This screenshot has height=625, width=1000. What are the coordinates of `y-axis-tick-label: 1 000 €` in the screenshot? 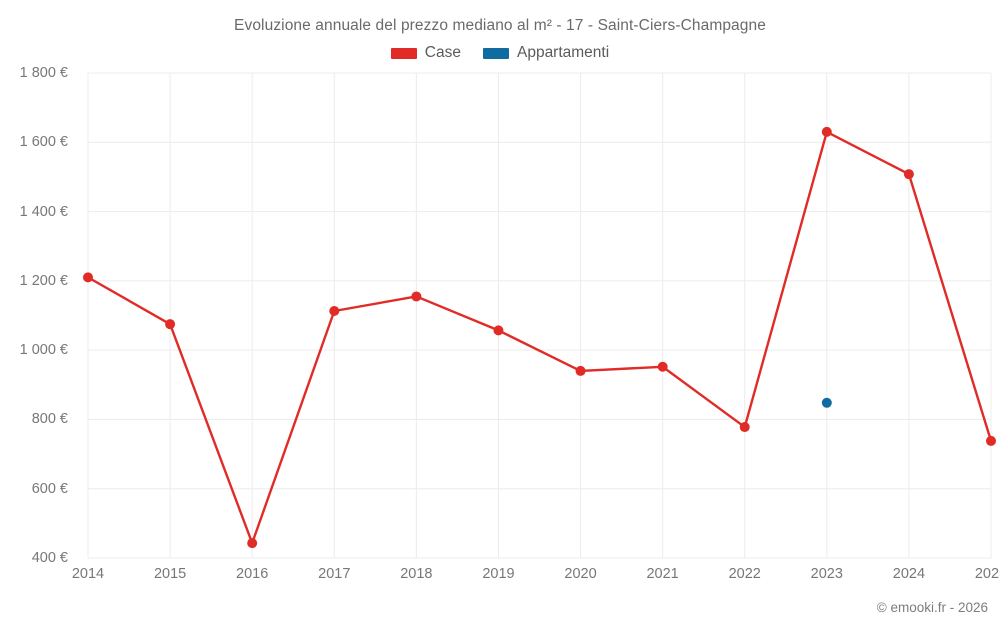 It's located at (43, 350).